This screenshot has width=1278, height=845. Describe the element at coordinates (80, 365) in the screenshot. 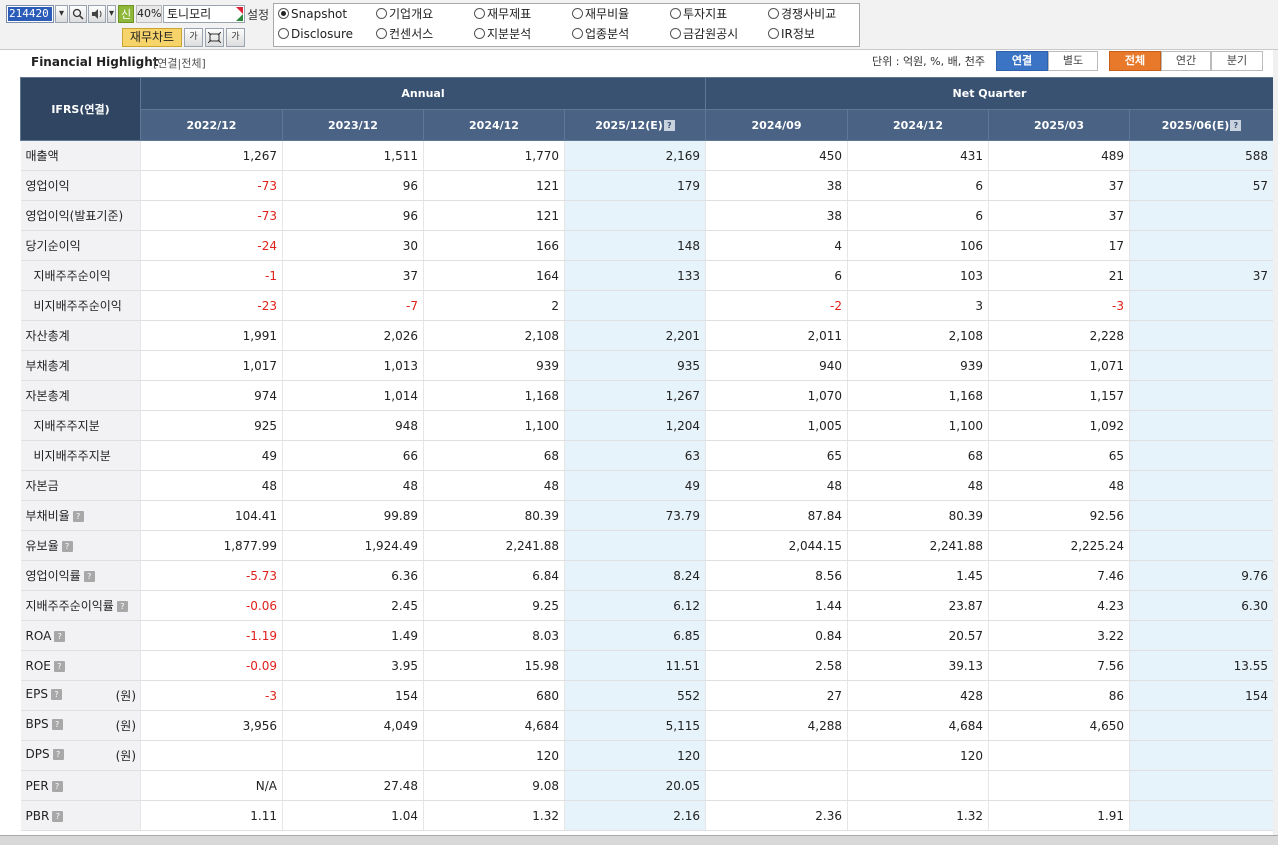

I see `row-label: 부채총계` at that location.